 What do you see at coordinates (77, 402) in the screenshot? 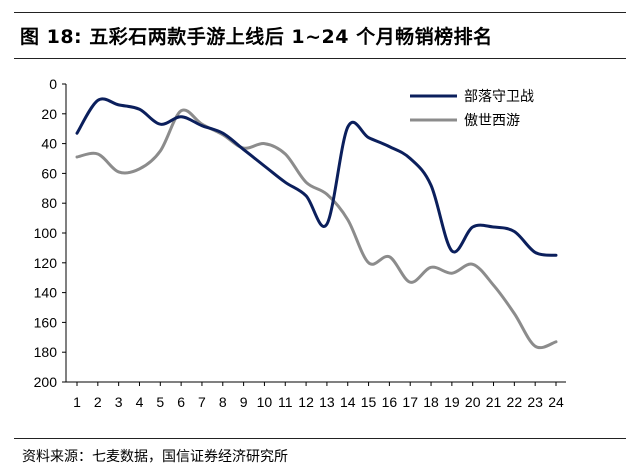
I see `x-tick-label: 1` at bounding box center [77, 402].